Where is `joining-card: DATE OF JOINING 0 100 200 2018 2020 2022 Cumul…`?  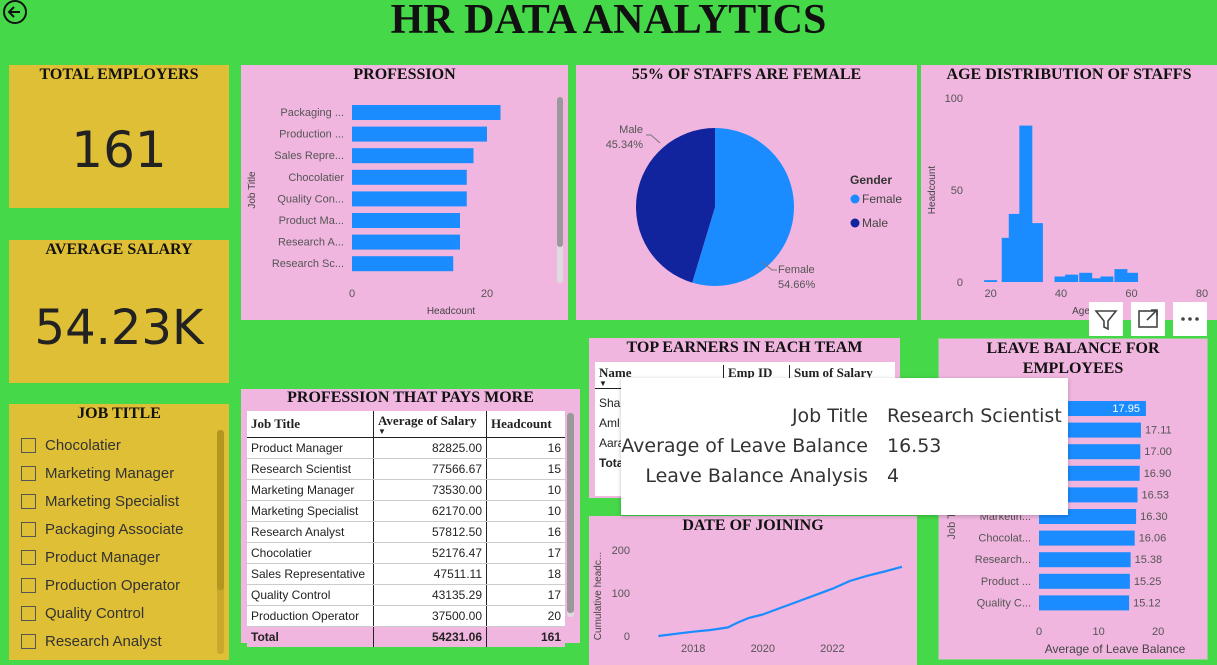 joining-card: DATE OF JOINING 0 100 200 2018 2020 2022 Cumul… is located at coordinates (753, 590).